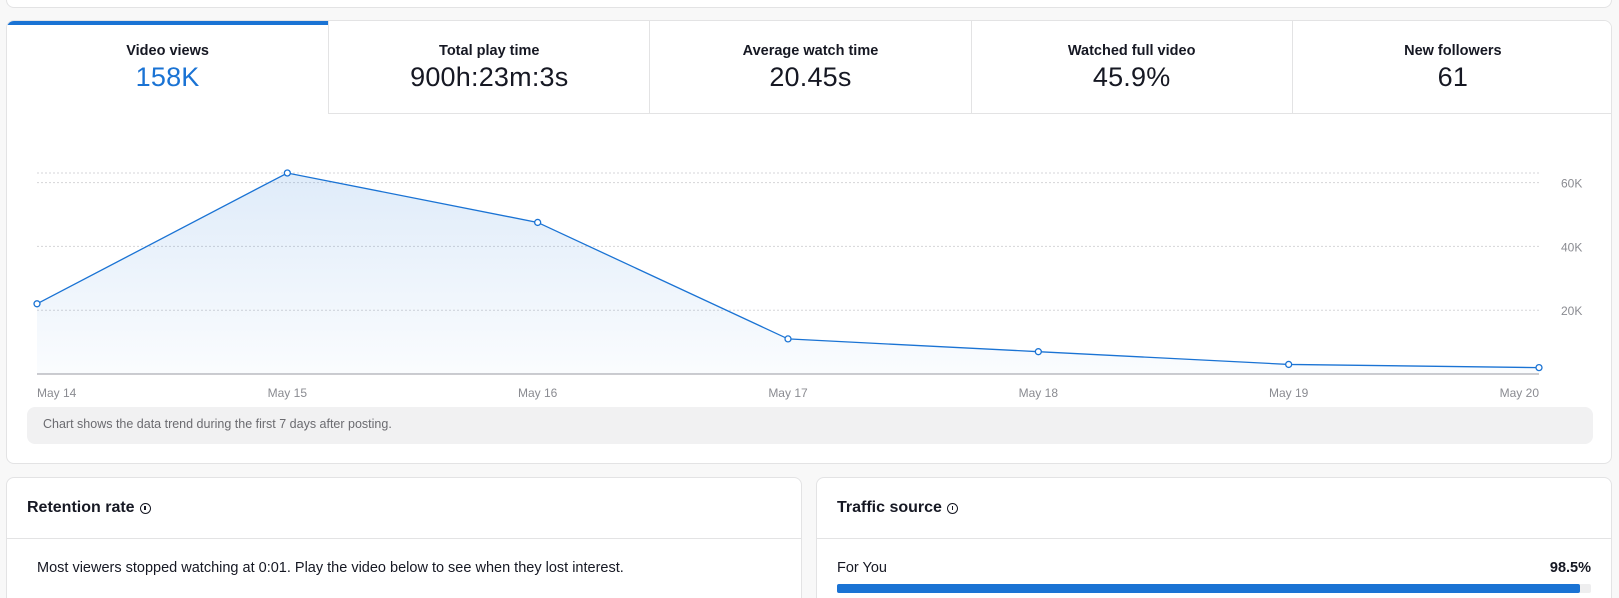 This screenshot has height=598, width=1619. I want to click on traffic-source-value: 98.5%, so click(1570, 568).